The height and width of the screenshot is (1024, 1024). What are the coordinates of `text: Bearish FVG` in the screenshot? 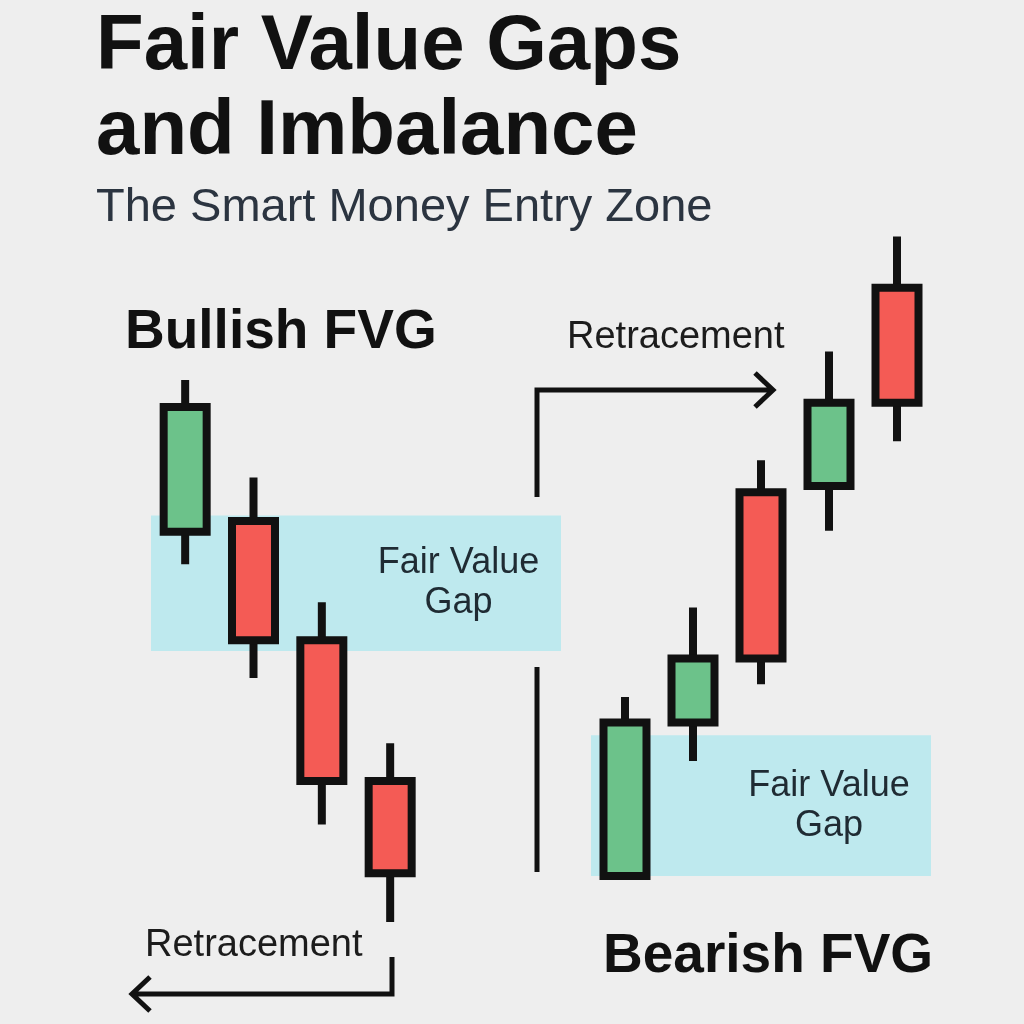 It's located at (768, 953).